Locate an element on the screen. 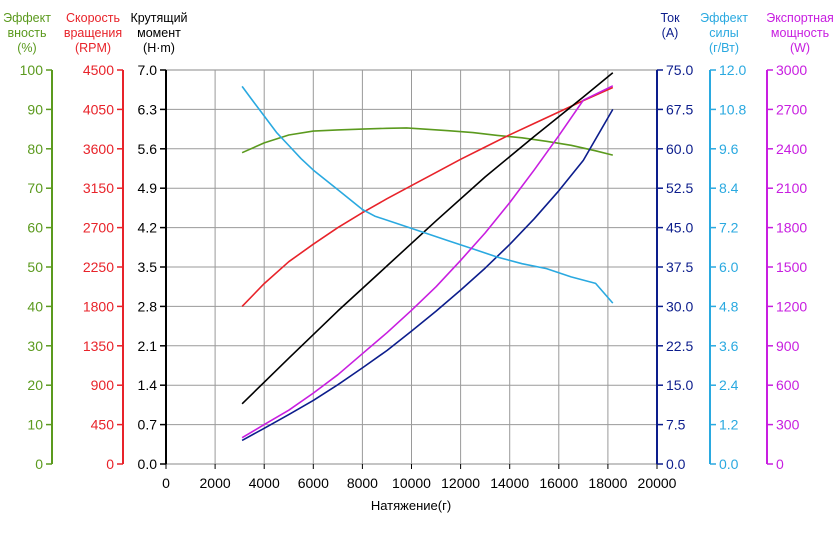 This screenshot has width=840, height=560. y-tick-label: 4.9 is located at coordinates (148, 188).